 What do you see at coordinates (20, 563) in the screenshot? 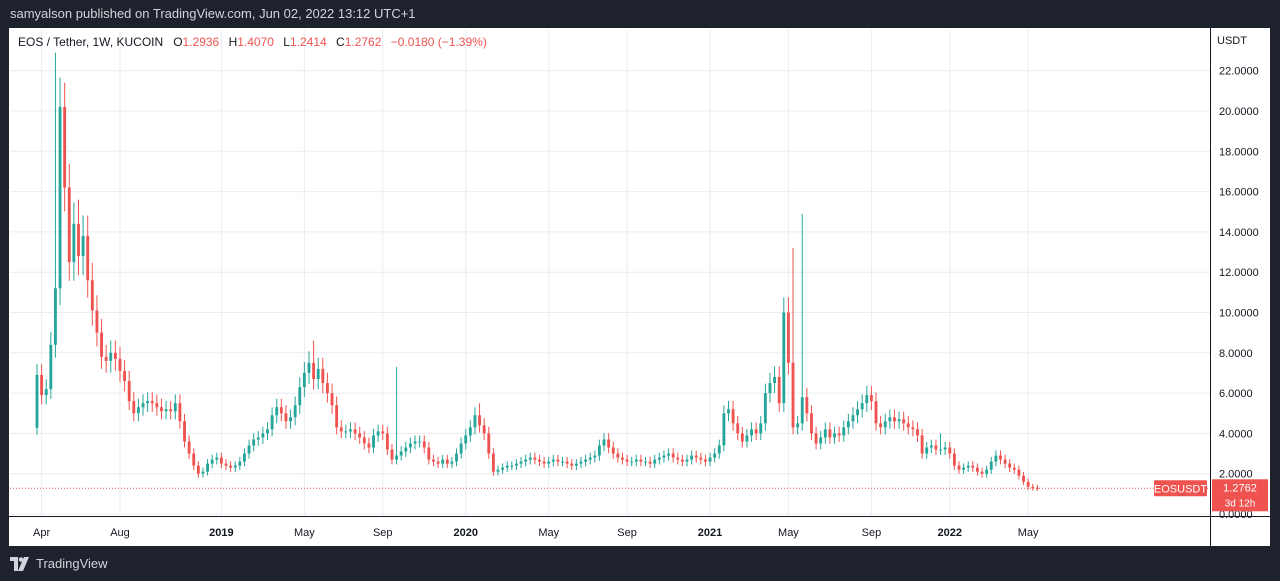
I see `tradingview-logo-icon` at bounding box center [20, 563].